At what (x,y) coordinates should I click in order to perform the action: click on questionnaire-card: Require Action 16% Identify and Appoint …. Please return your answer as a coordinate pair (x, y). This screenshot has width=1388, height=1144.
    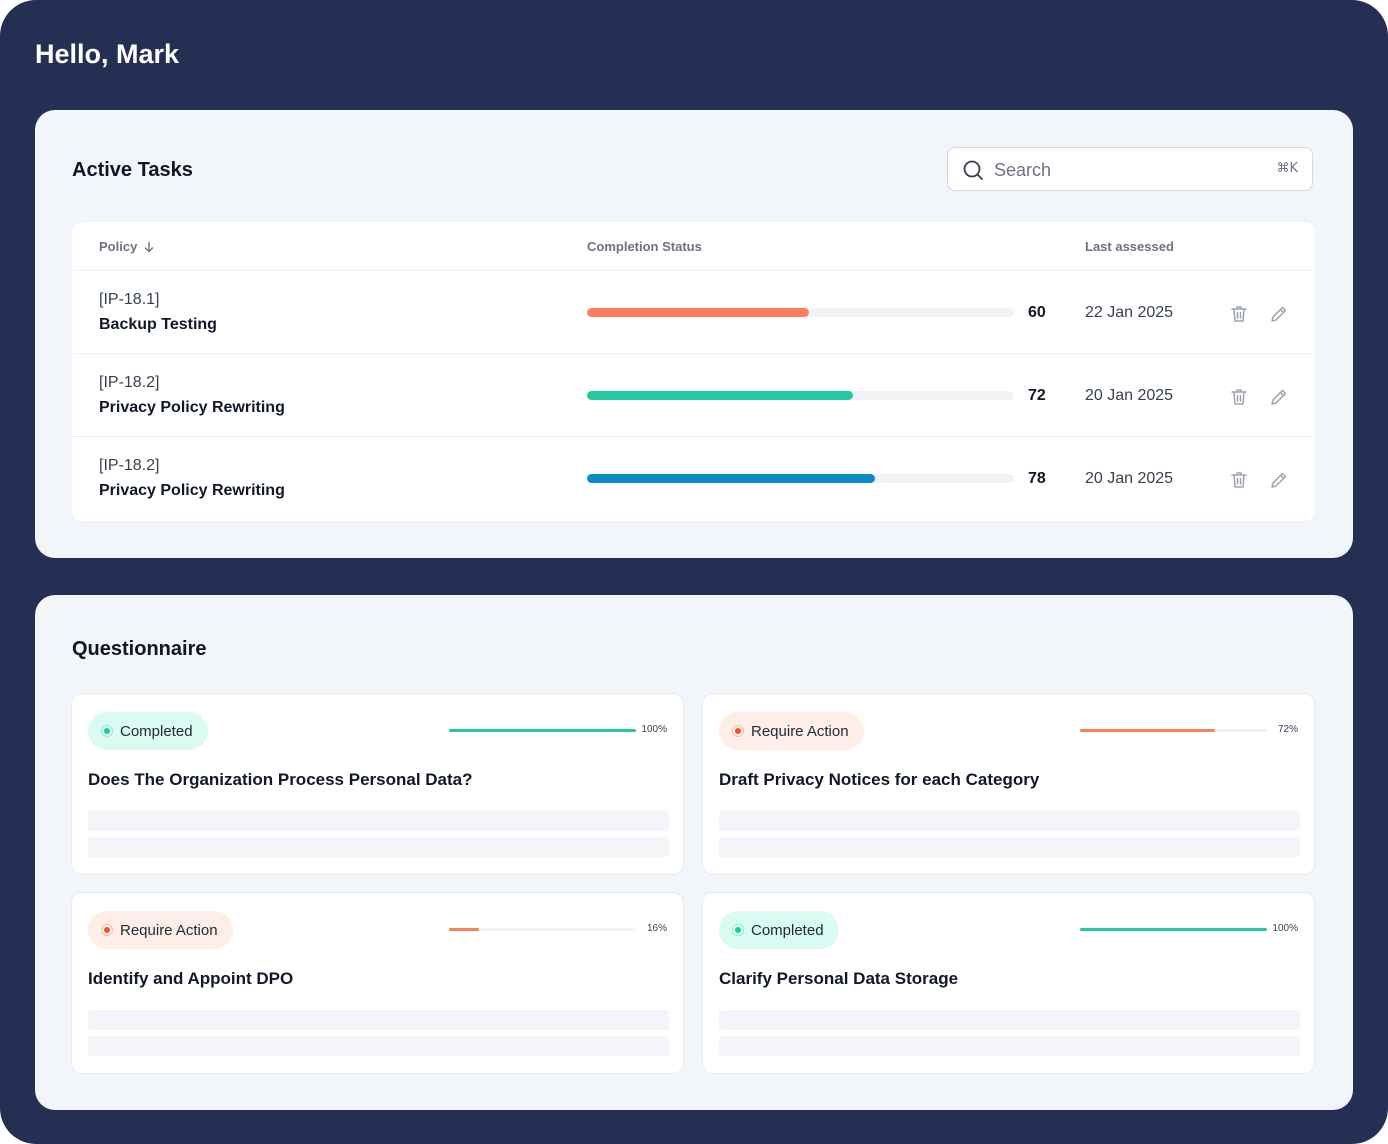
    Looking at the image, I should click on (377, 983).